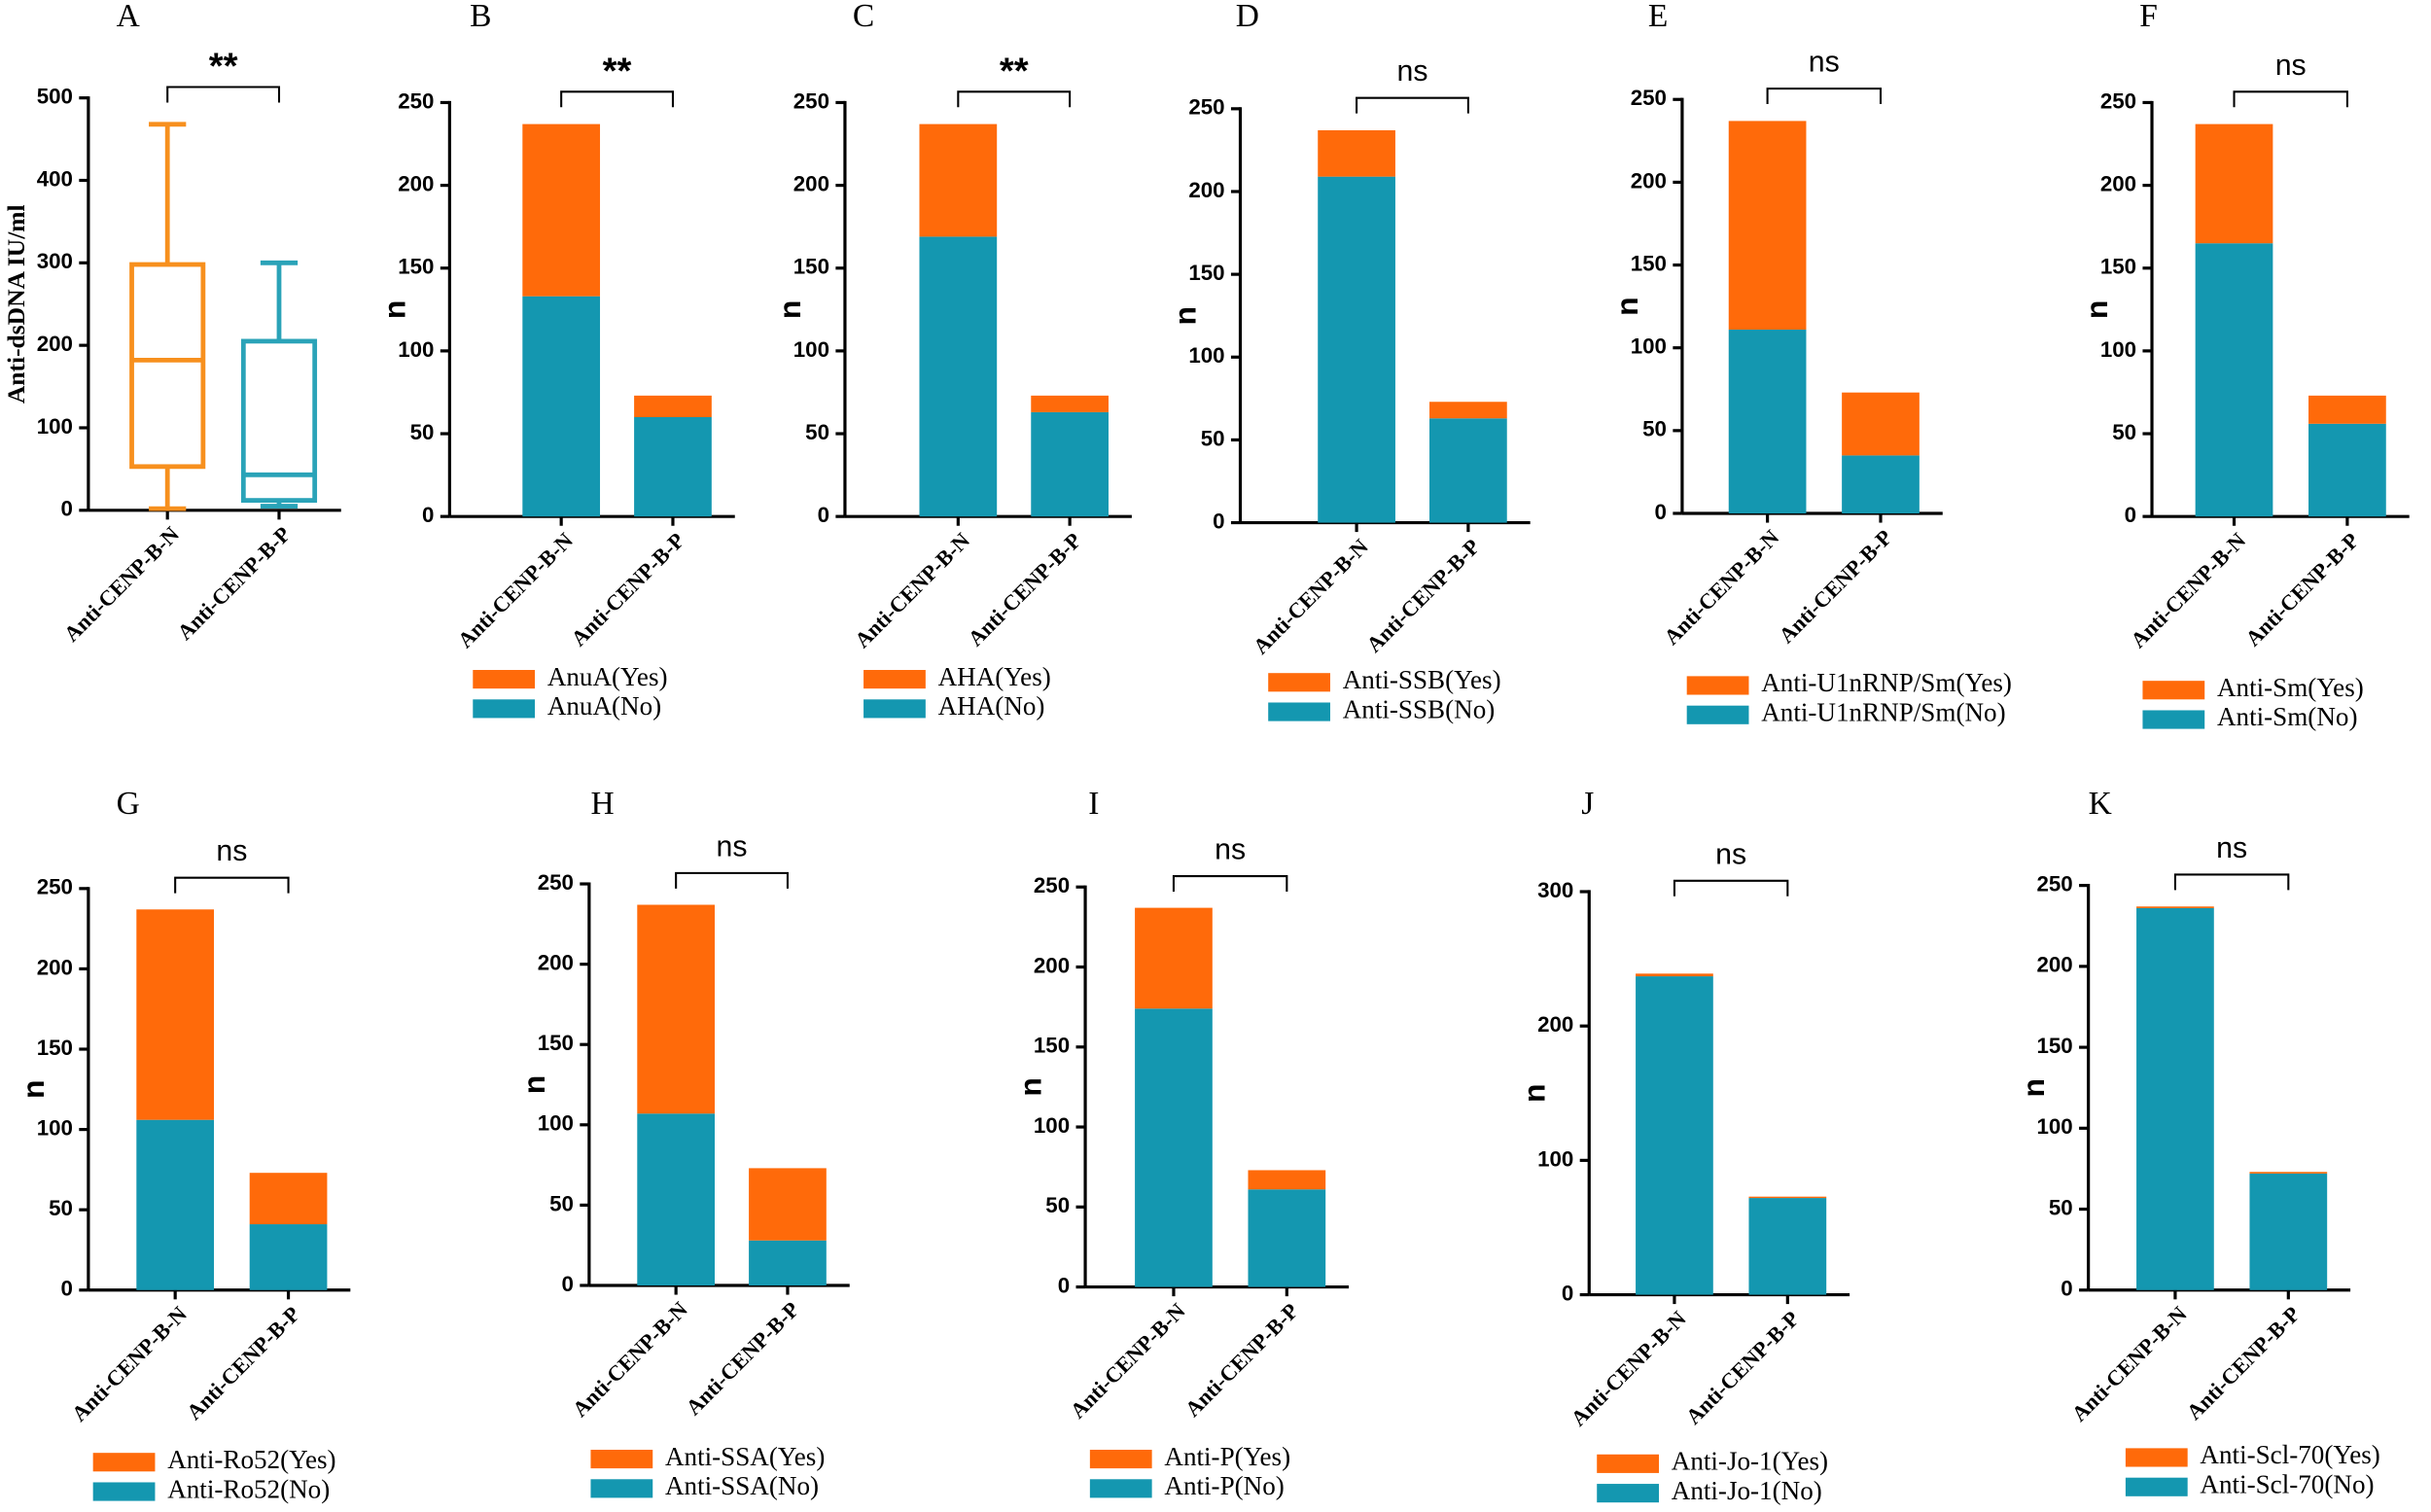  Describe the element at coordinates (1247, 17) in the screenshot. I see `panel-label: D` at that location.